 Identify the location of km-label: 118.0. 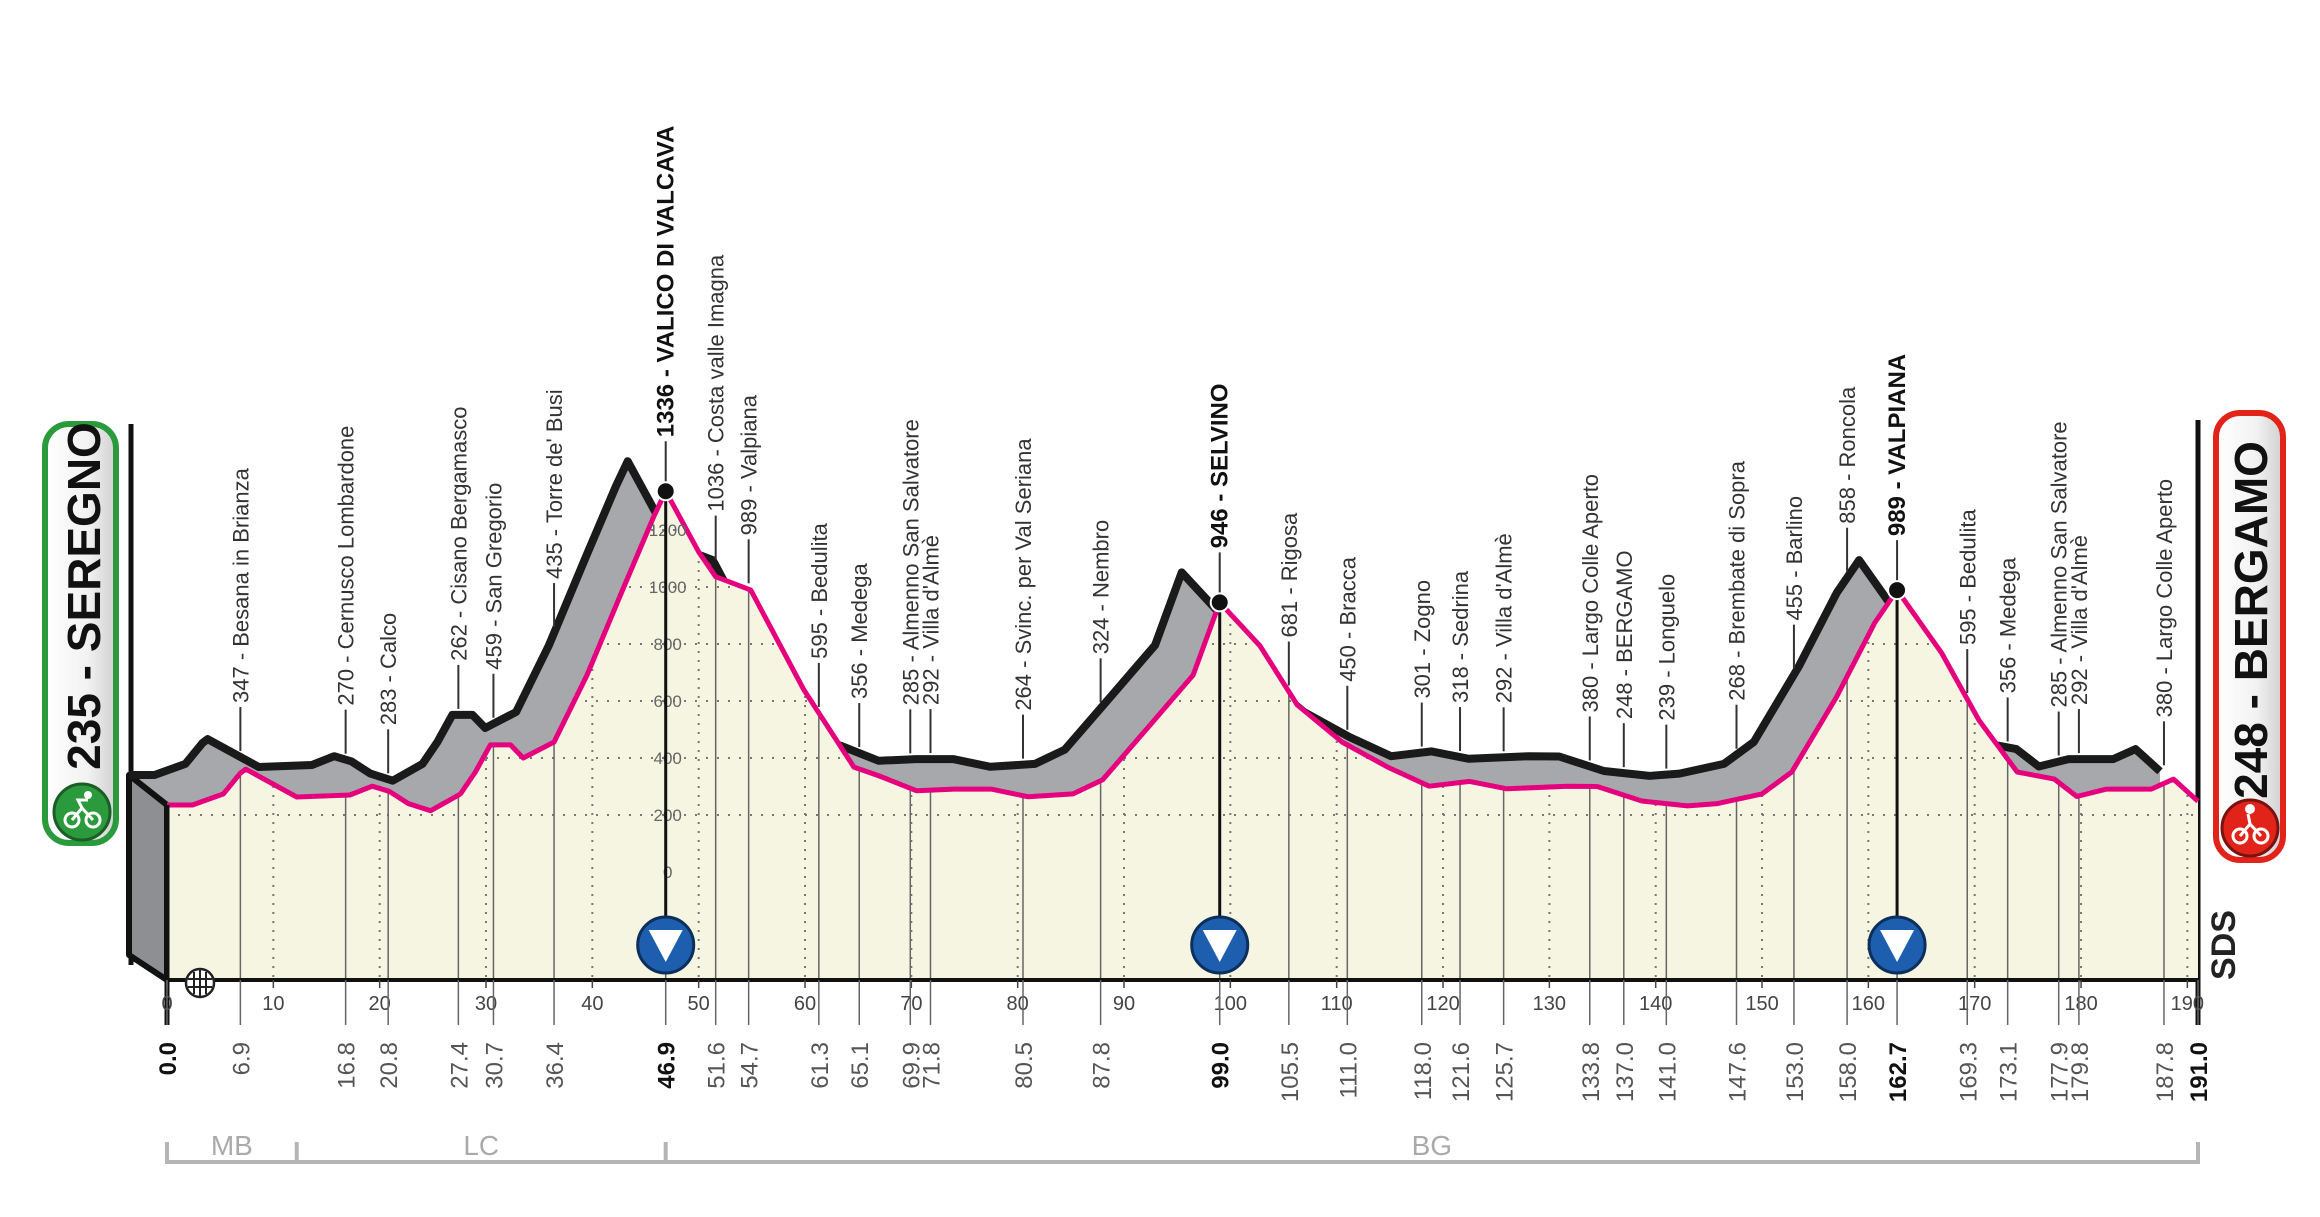
(1423, 1071).